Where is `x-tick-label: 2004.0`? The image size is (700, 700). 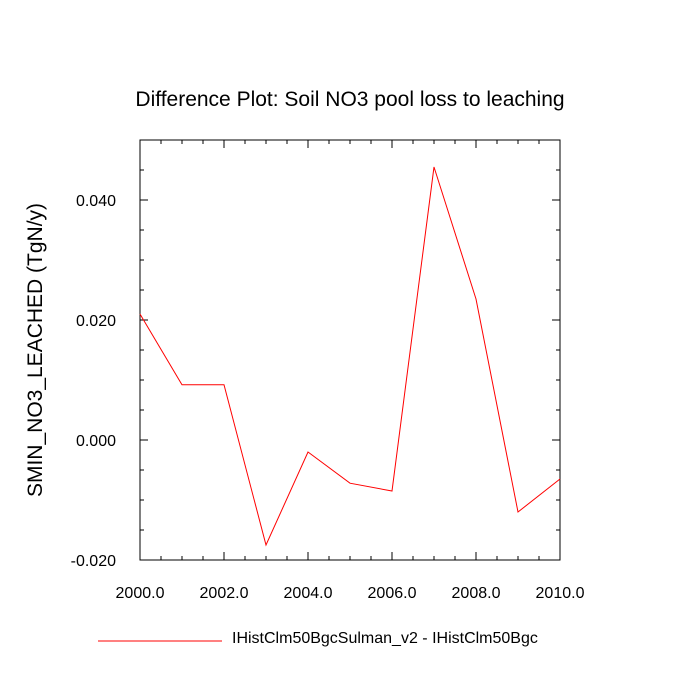
x-tick-label: 2004.0 is located at coordinates (308, 593).